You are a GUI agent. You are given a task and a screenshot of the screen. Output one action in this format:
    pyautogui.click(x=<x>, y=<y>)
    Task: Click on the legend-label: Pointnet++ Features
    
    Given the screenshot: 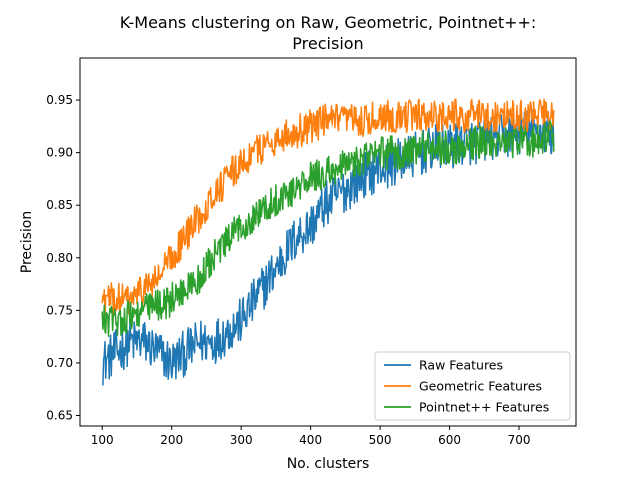 What is the action you would take?
    pyautogui.click(x=484, y=407)
    